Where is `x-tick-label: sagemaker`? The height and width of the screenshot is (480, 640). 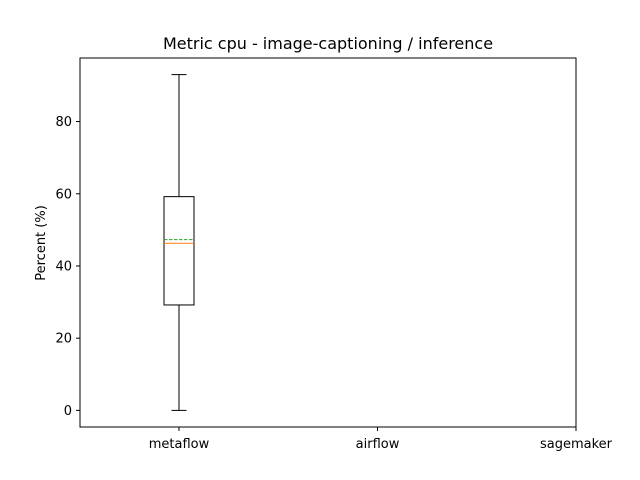 x-tick-label: sagemaker is located at coordinates (576, 444).